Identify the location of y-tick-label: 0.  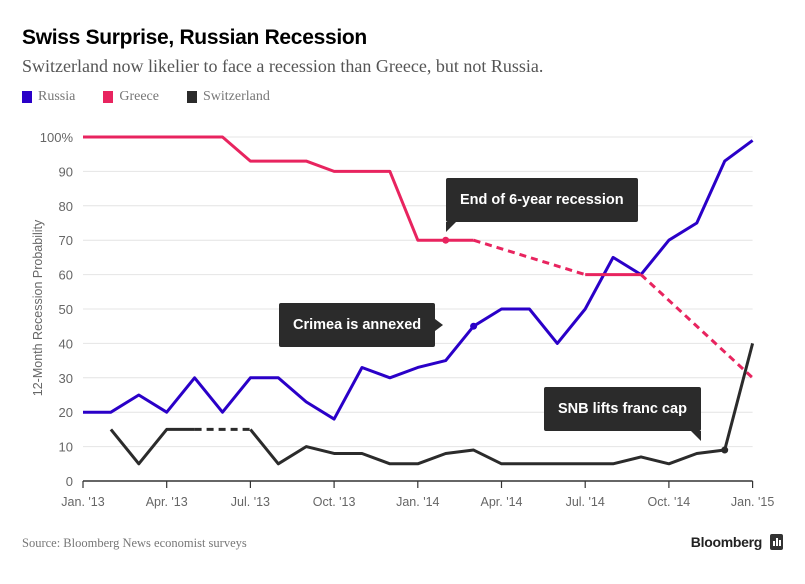
(69, 481).